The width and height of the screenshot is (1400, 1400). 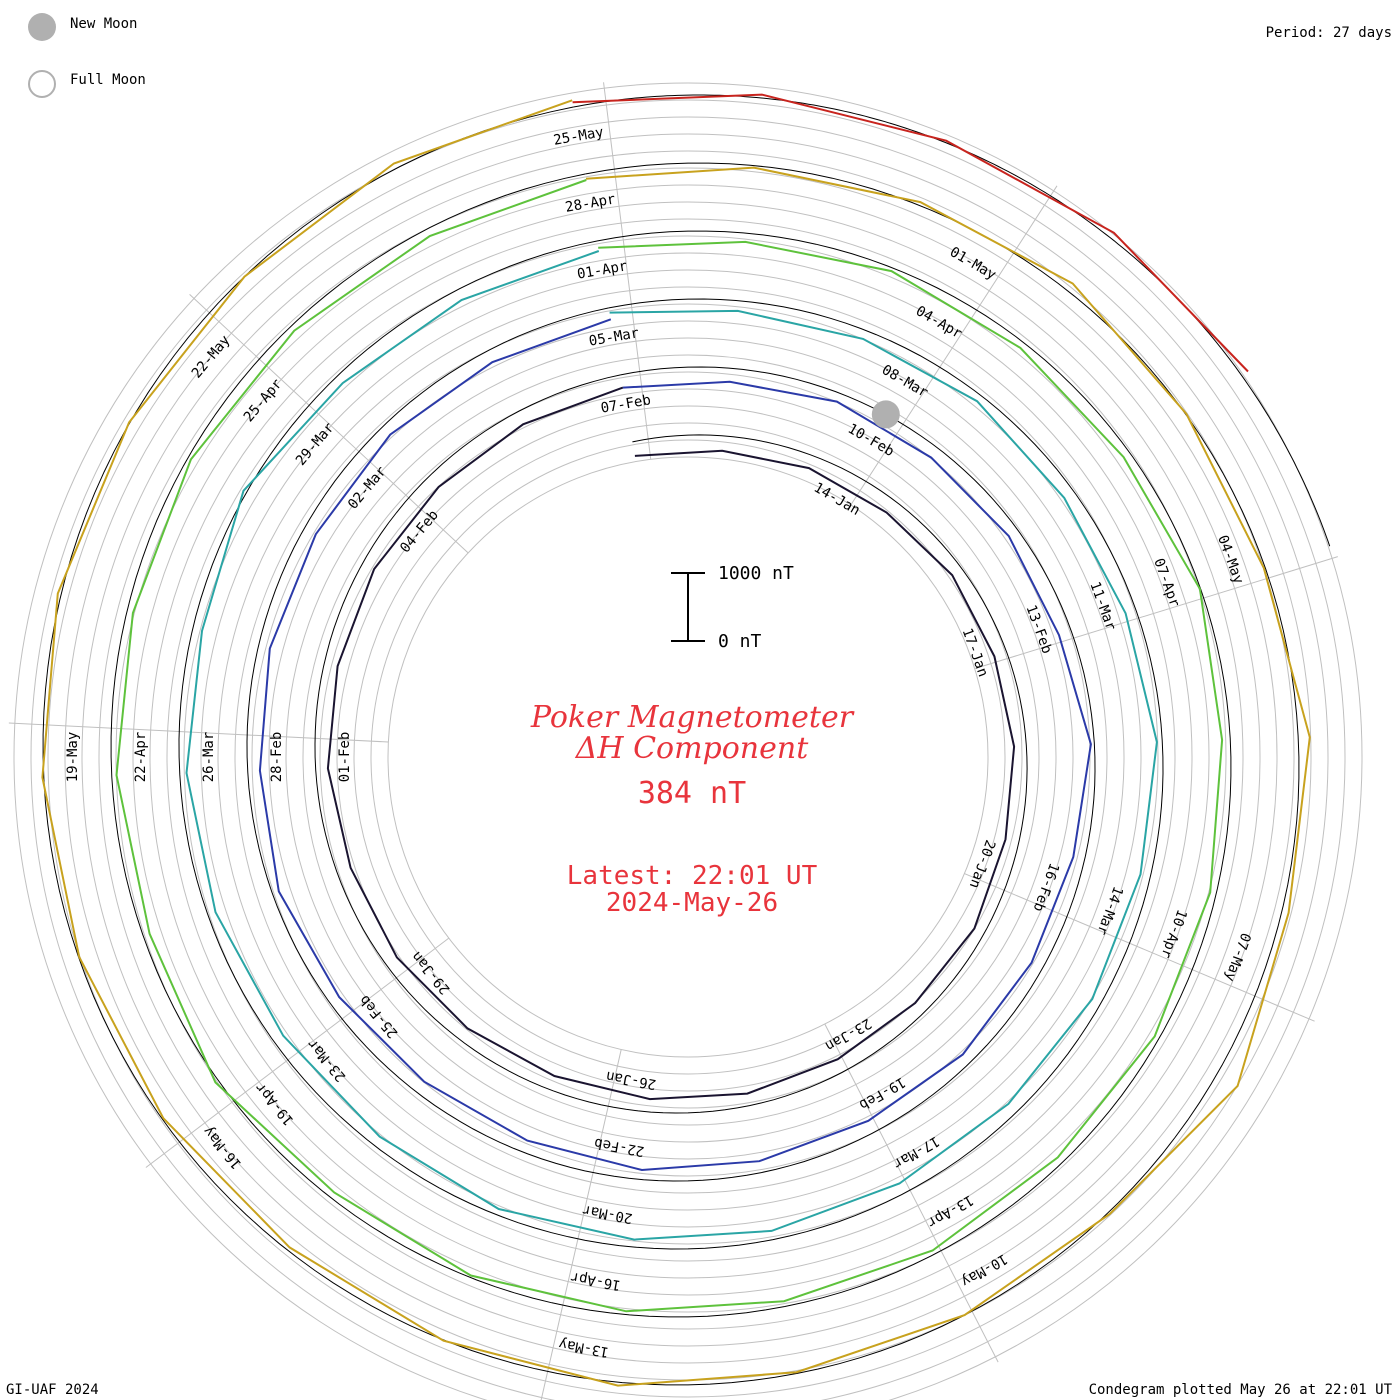 I want to click on date-label: 10-May, so click(x=984, y=1269).